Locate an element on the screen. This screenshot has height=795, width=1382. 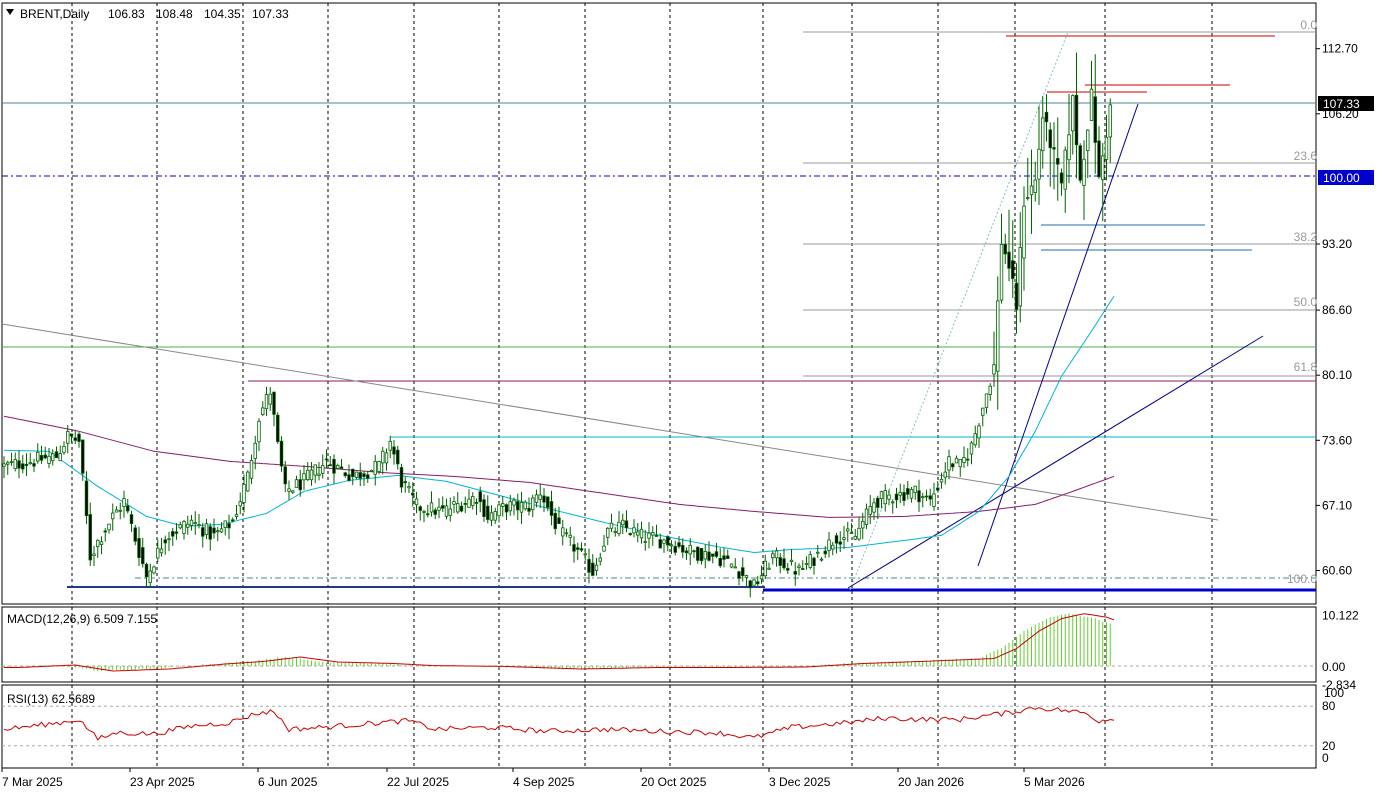
current-price-tag: 107.33 is located at coordinates (1346, 103).